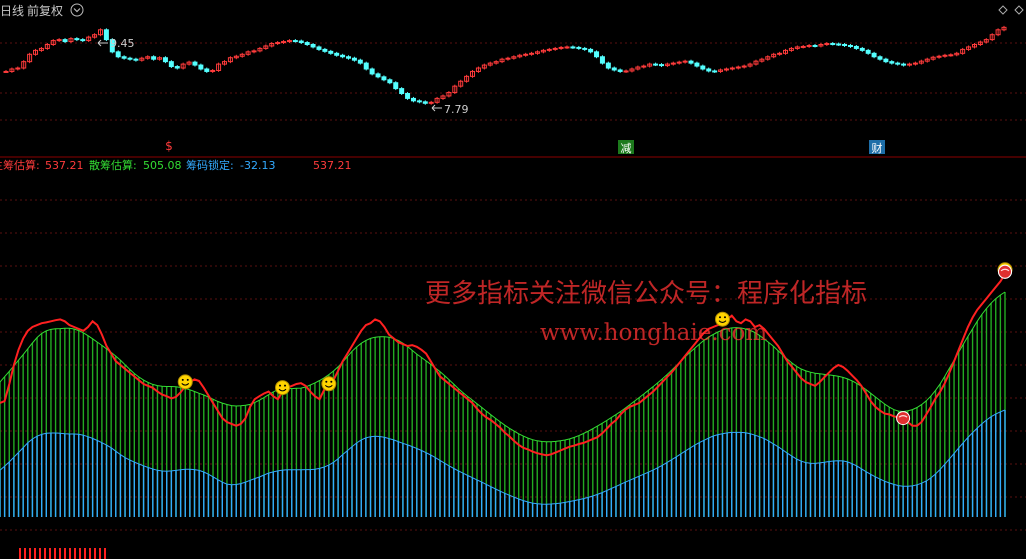 Image resolution: width=1026 pixels, height=559 pixels. I want to click on legend-value: -32.13, so click(257, 165).